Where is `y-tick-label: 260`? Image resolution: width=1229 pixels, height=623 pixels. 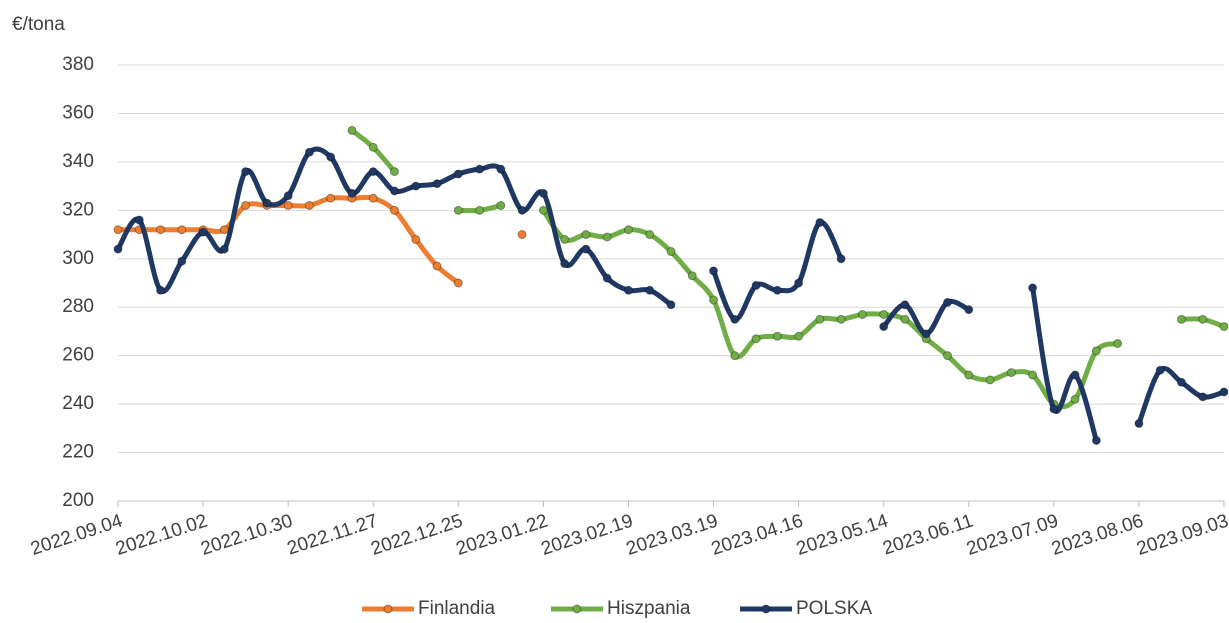
y-tick-label: 260 is located at coordinates (78, 355).